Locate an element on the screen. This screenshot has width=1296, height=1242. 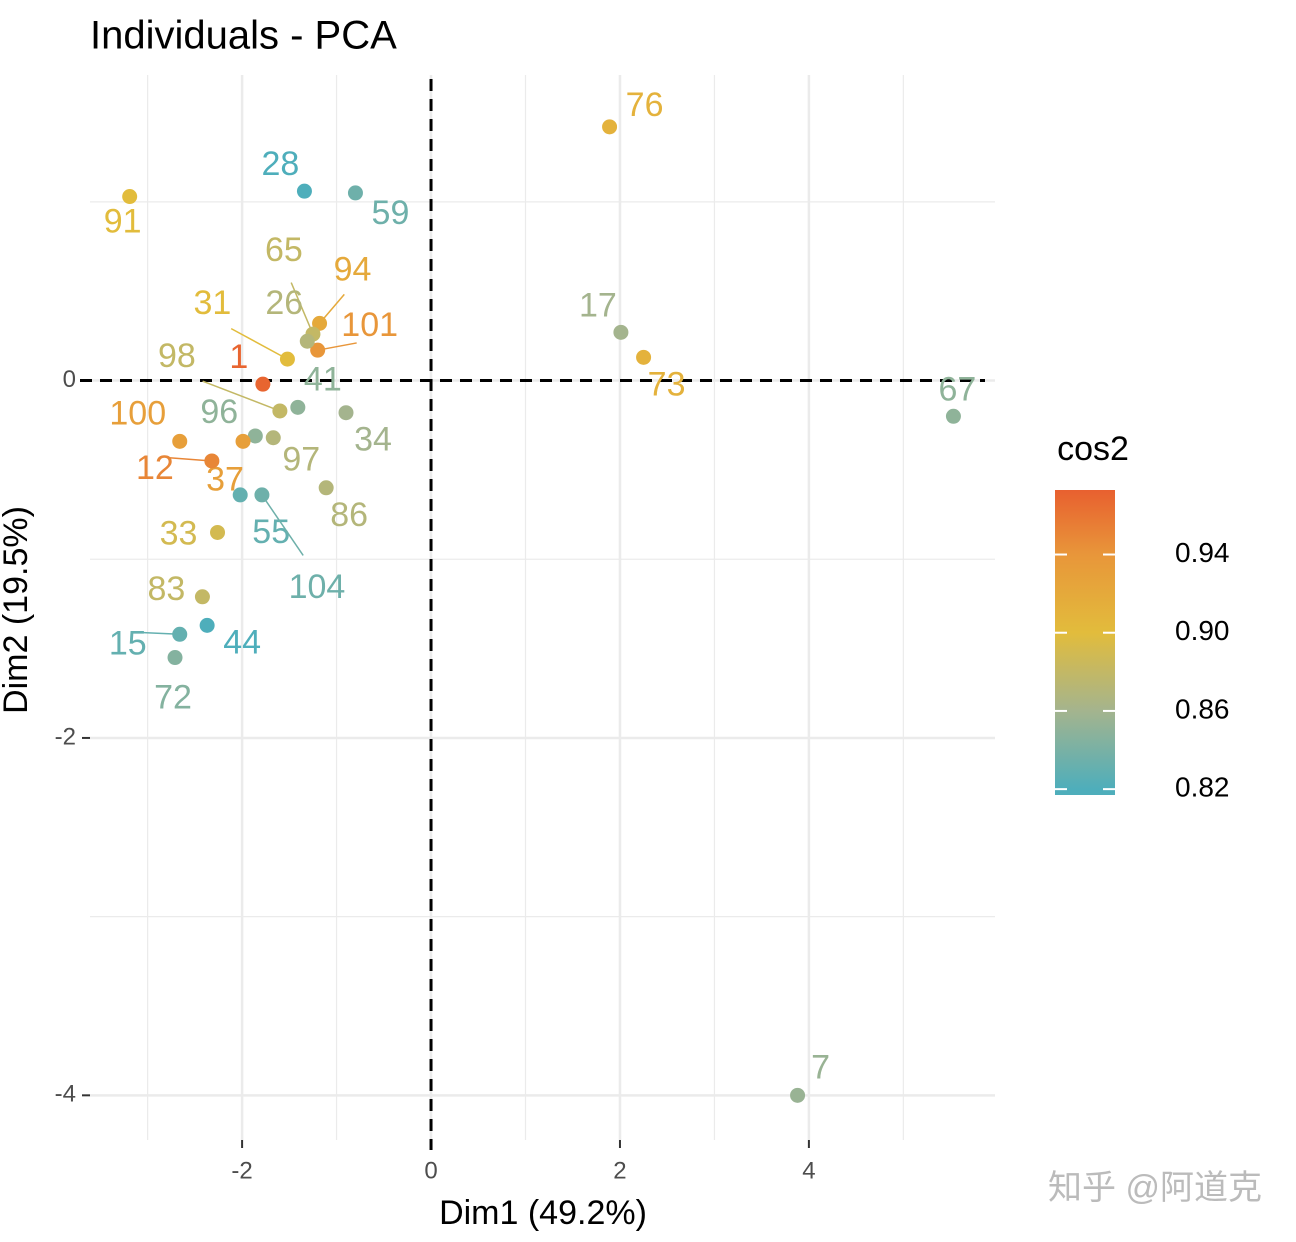
point-label: 65 is located at coordinates (284, 250).